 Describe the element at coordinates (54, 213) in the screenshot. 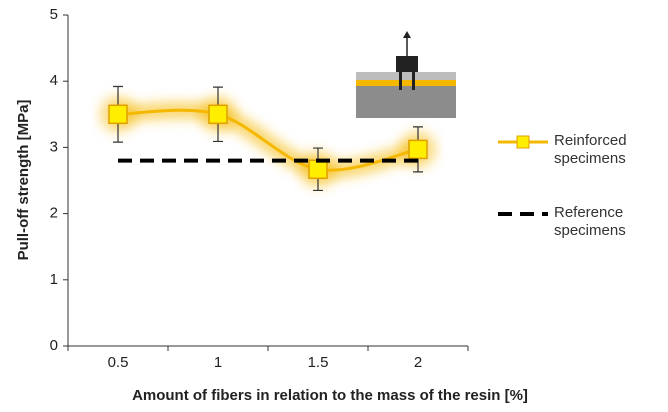

I see `y-tick-label: 2` at that location.